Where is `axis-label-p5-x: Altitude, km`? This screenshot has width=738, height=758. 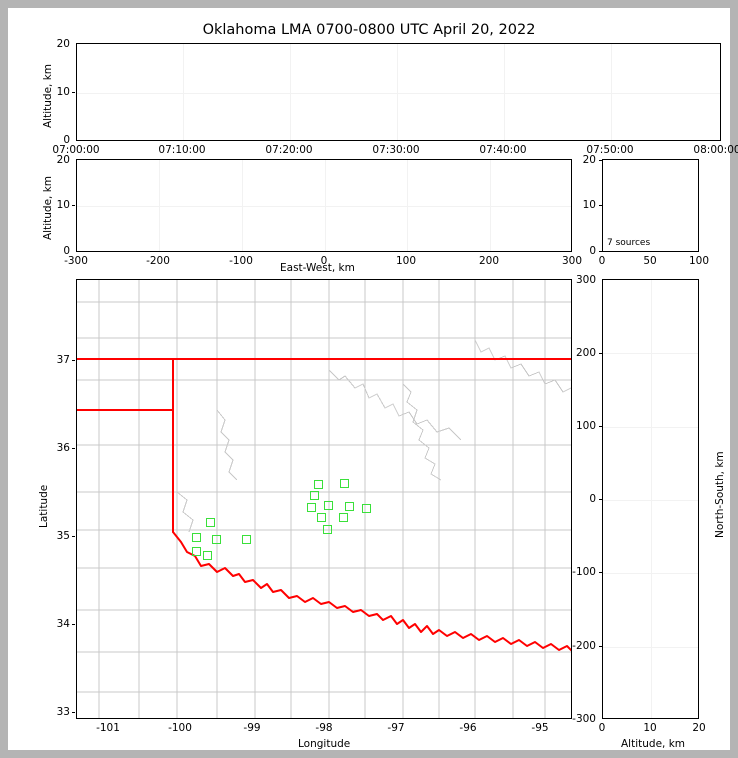 axis-label-p5-x: Altitude, km is located at coordinates (653, 744).